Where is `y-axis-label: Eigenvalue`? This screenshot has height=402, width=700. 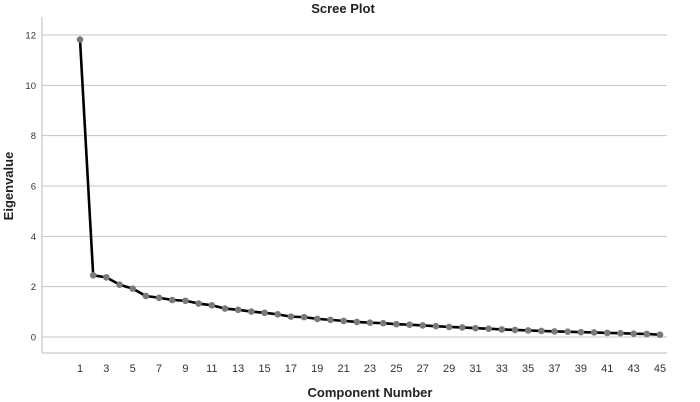 y-axis-label: Eigenvalue is located at coordinates (8, 186).